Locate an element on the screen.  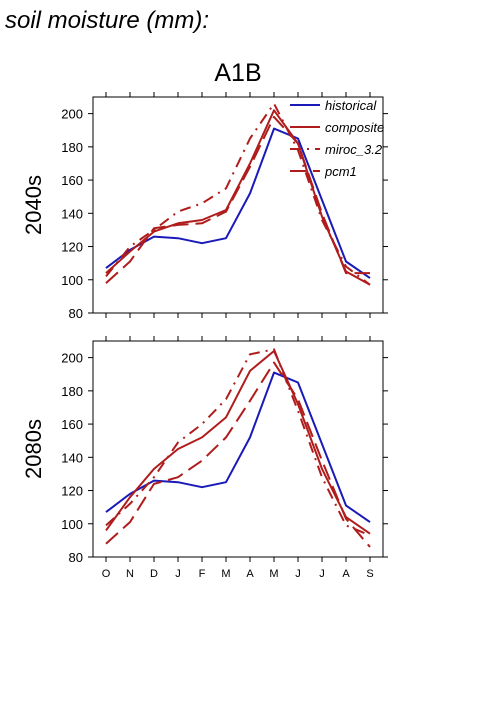
x-tick-label: O is located at coordinates (106, 574).